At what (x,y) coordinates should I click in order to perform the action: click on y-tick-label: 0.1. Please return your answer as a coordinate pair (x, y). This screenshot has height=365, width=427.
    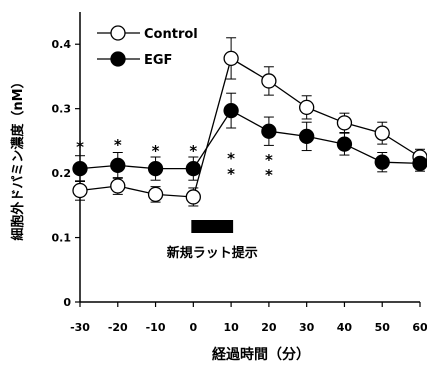
    Looking at the image, I should click on (62, 238).